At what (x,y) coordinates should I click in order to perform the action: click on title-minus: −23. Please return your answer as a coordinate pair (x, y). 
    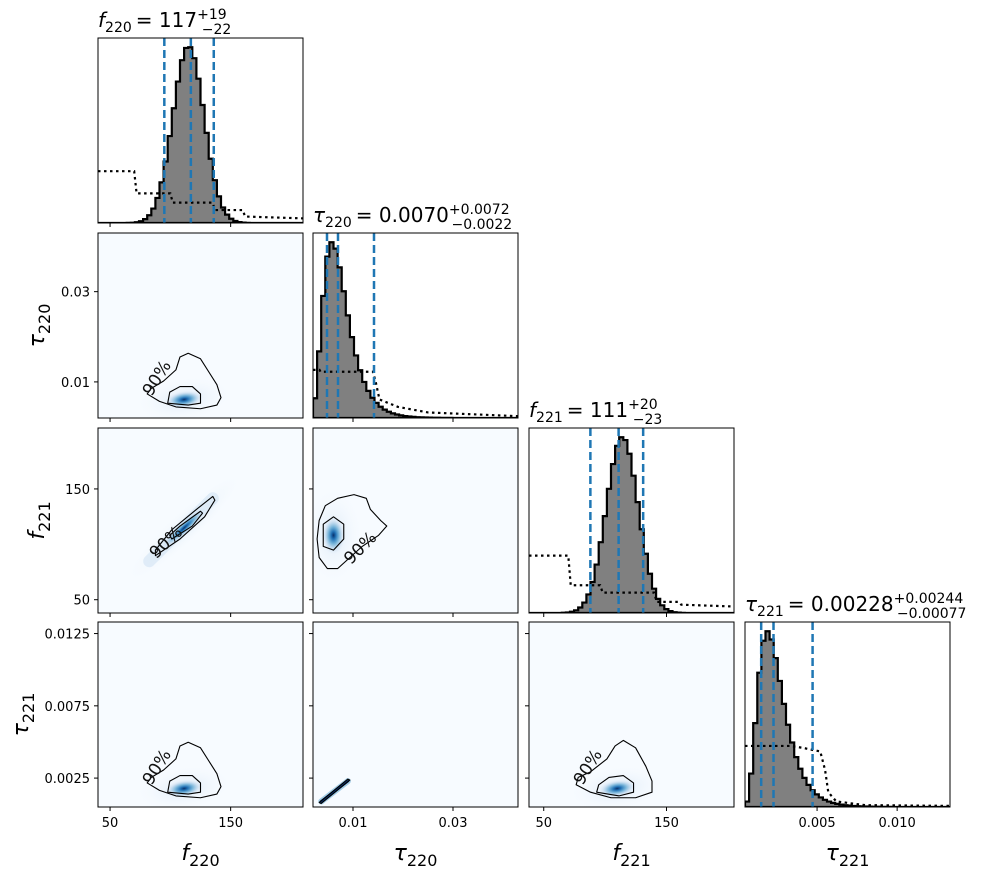
    Looking at the image, I should click on (648, 420).